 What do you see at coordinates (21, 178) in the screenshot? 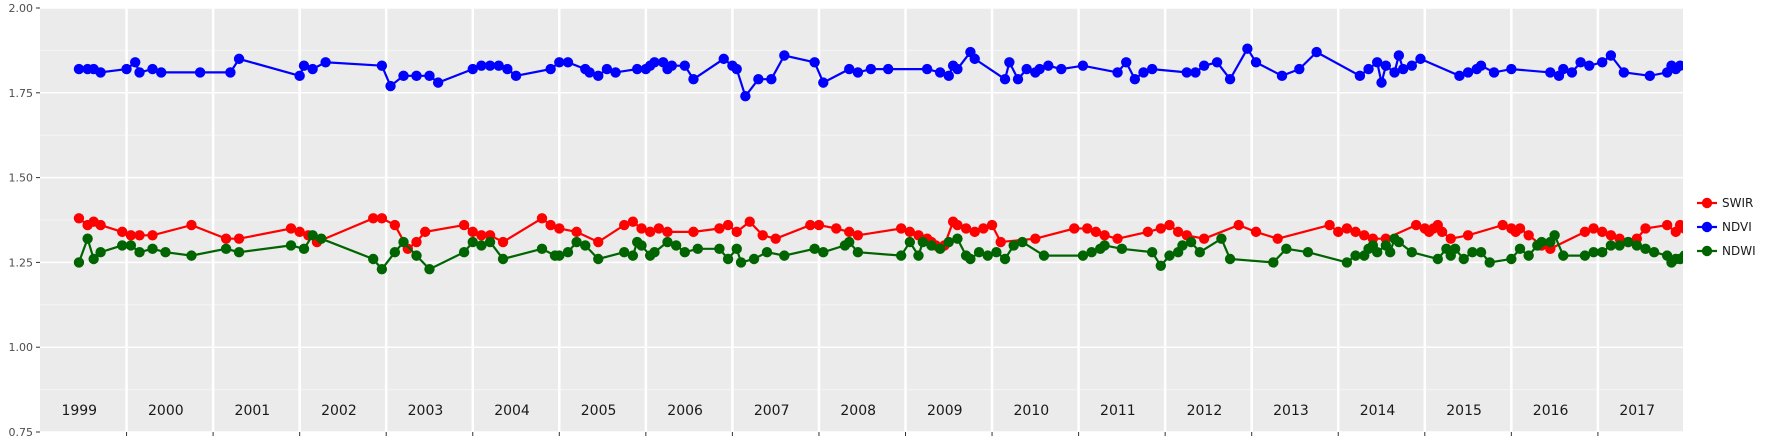
I see `y-tick-label: 1.50` at bounding box center [21, 178].